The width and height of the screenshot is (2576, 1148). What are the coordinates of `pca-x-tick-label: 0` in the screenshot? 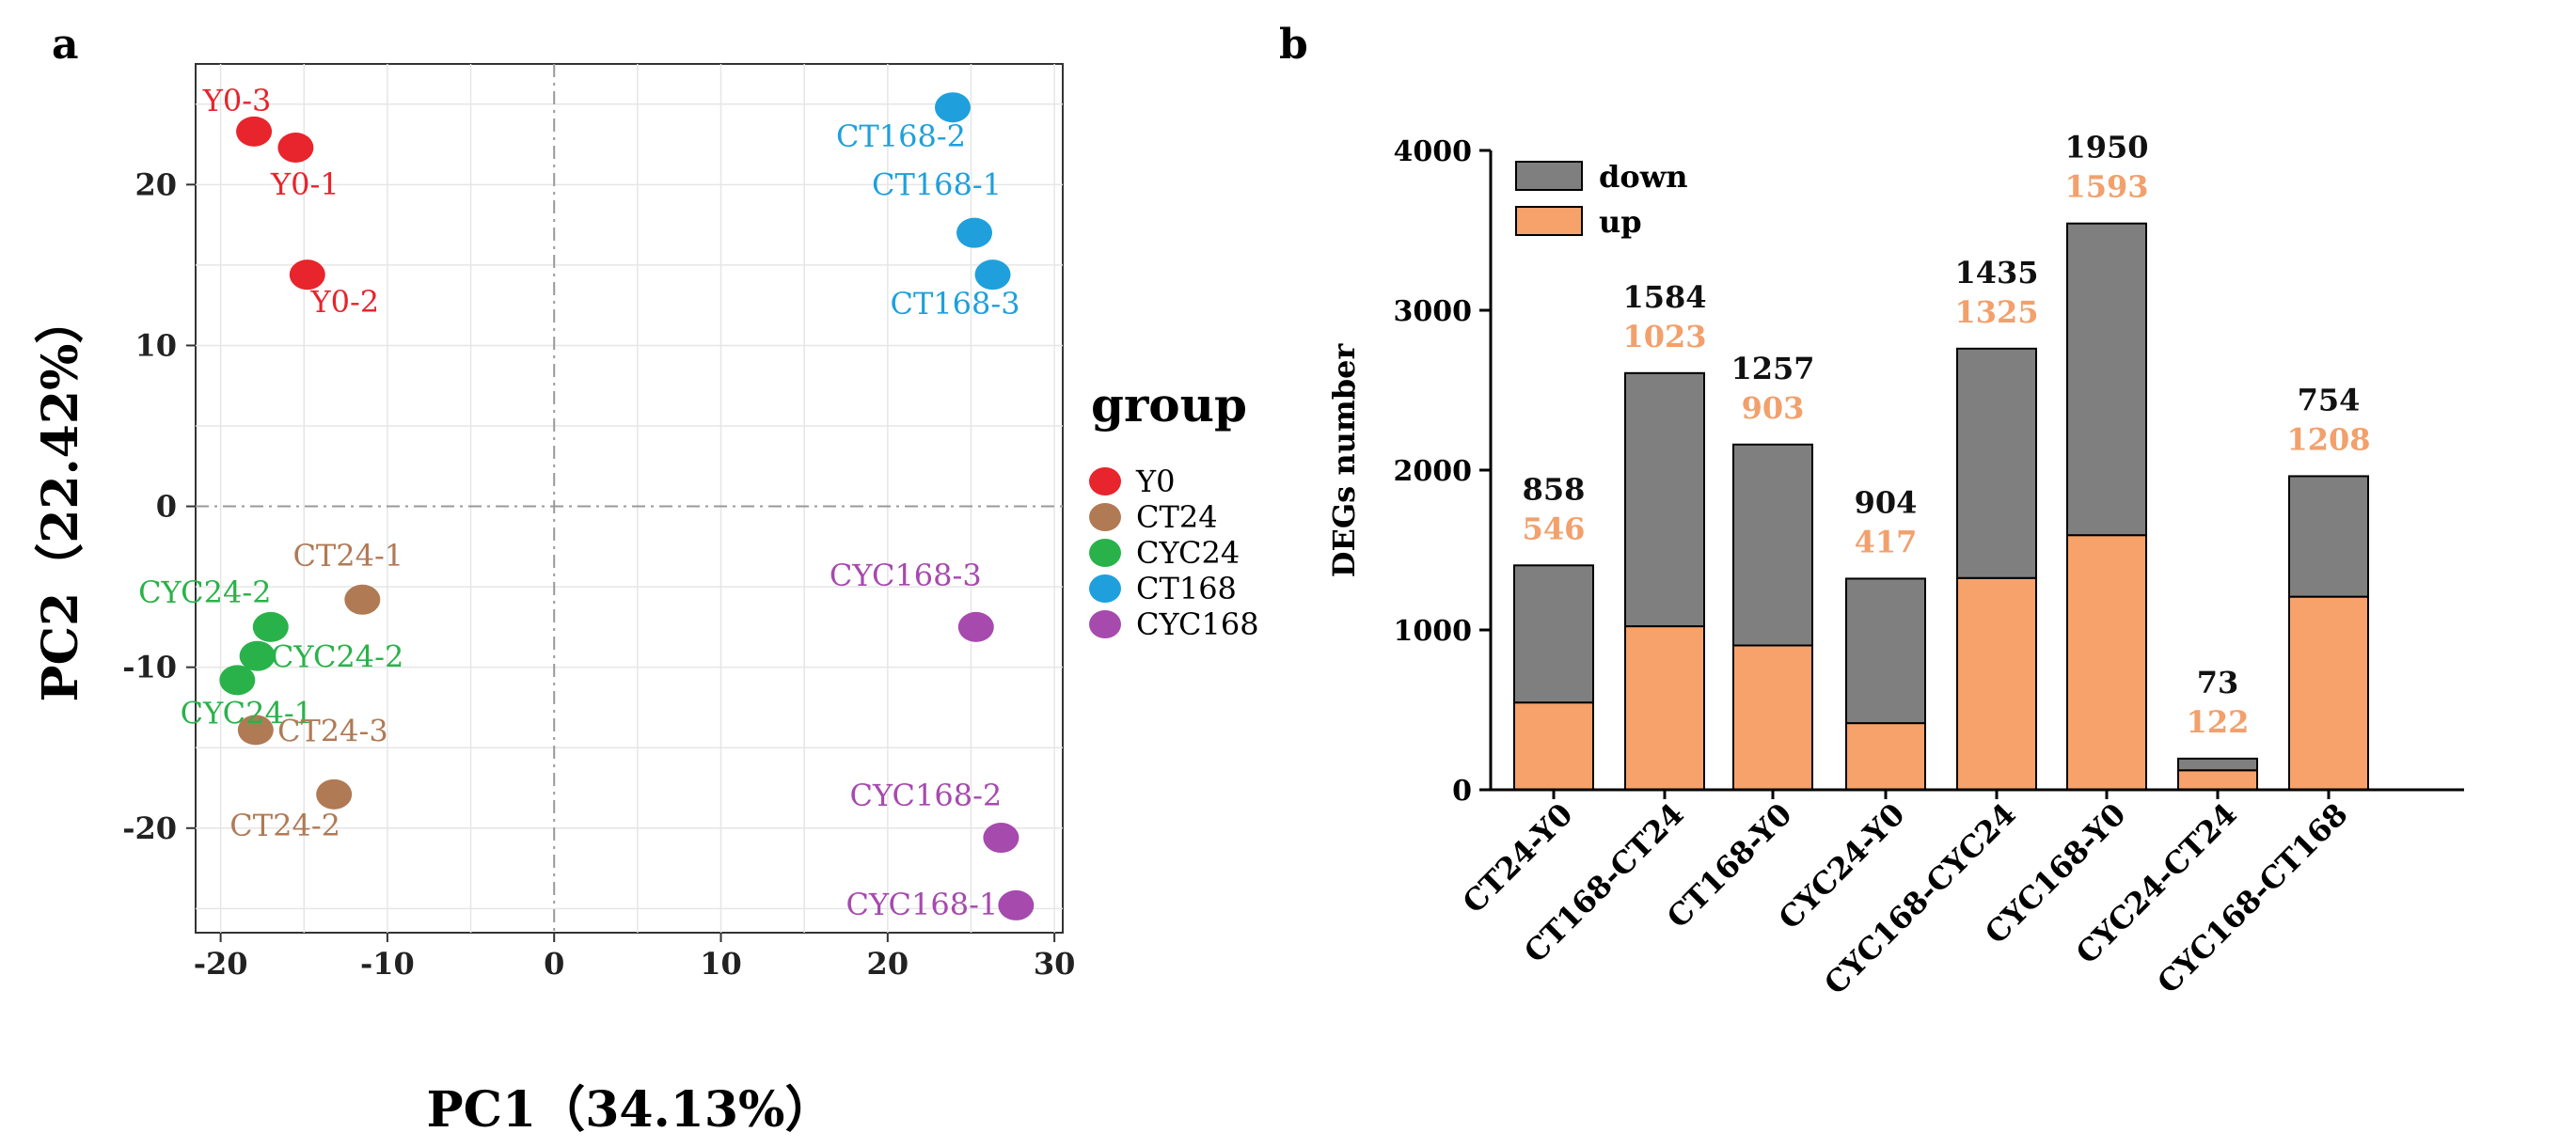 It's located at (554, 964).